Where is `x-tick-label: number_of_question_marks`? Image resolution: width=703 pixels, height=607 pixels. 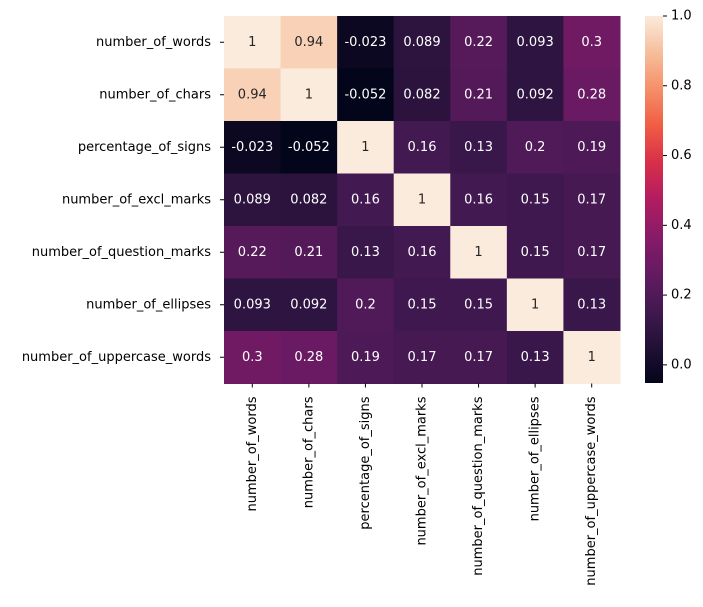 x-tick-label: number_of_question_marks is located at coordinates (478, 485).